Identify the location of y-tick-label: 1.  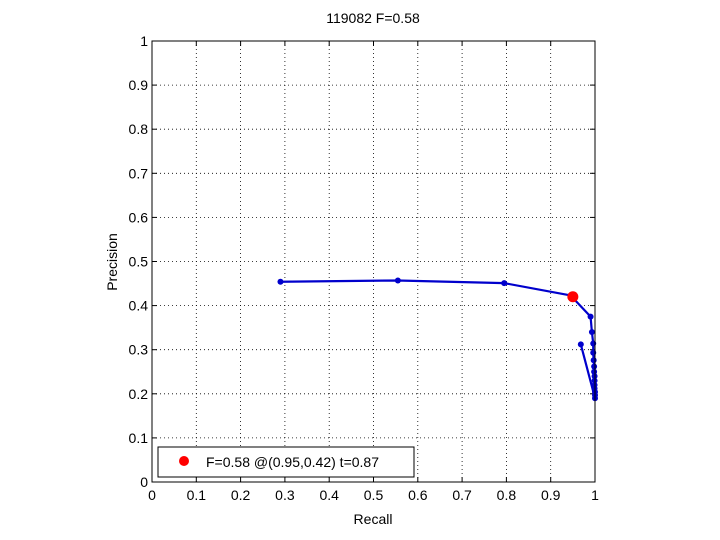
(144, 41).